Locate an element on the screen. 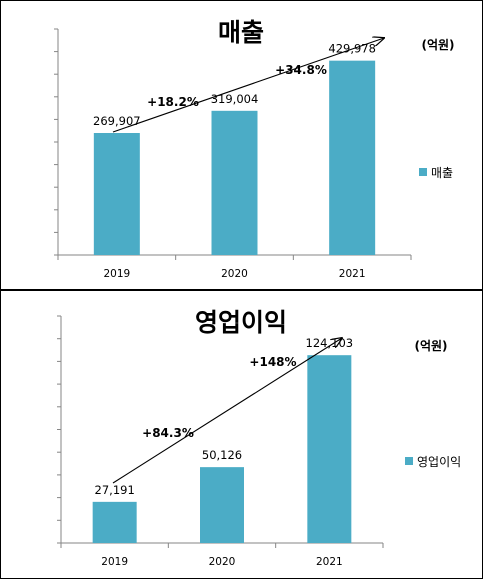 This screenshot has height=580, width=484. chart-title: 매출 is located at coordinates (241, 32).